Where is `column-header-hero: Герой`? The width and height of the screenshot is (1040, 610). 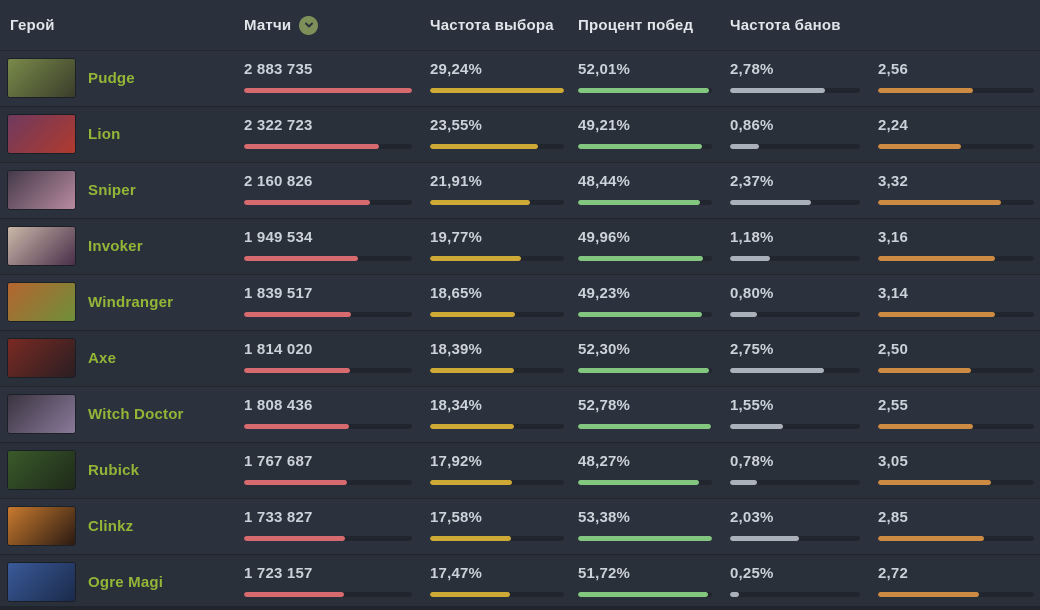
column-header-hero: Герой is located at coordinates (32, 25).